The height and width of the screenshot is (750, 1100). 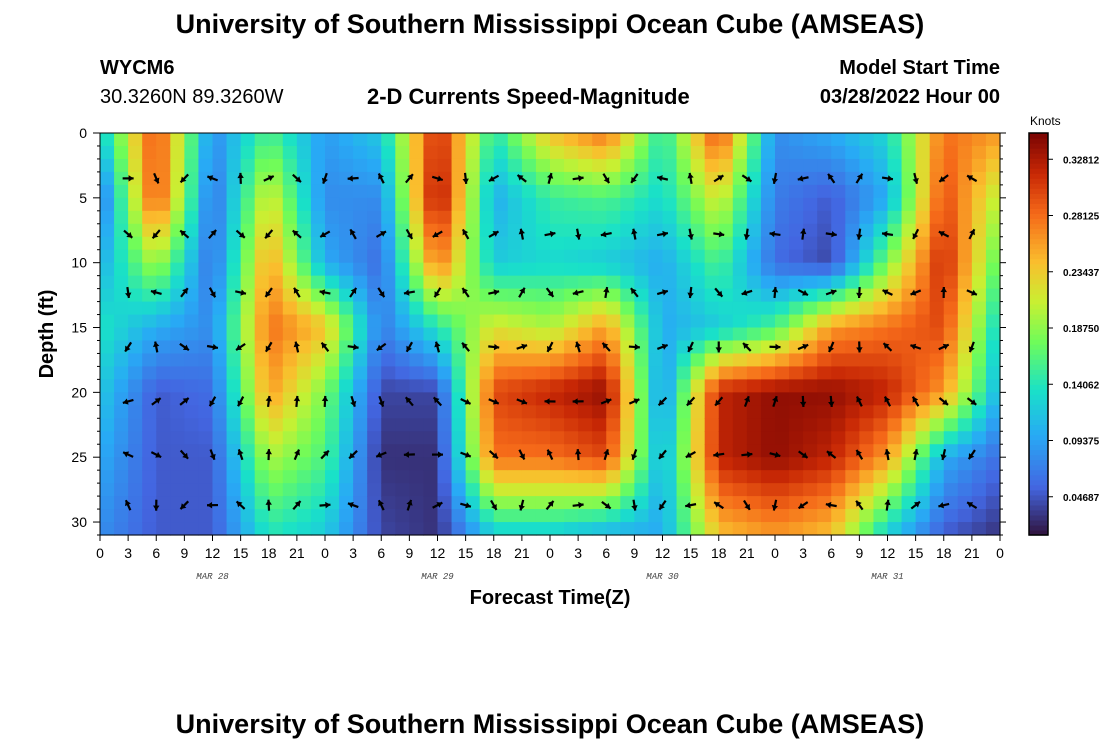 I want to click on x-axis-title: Forecast Time(Z), so click(x=550, y=598).